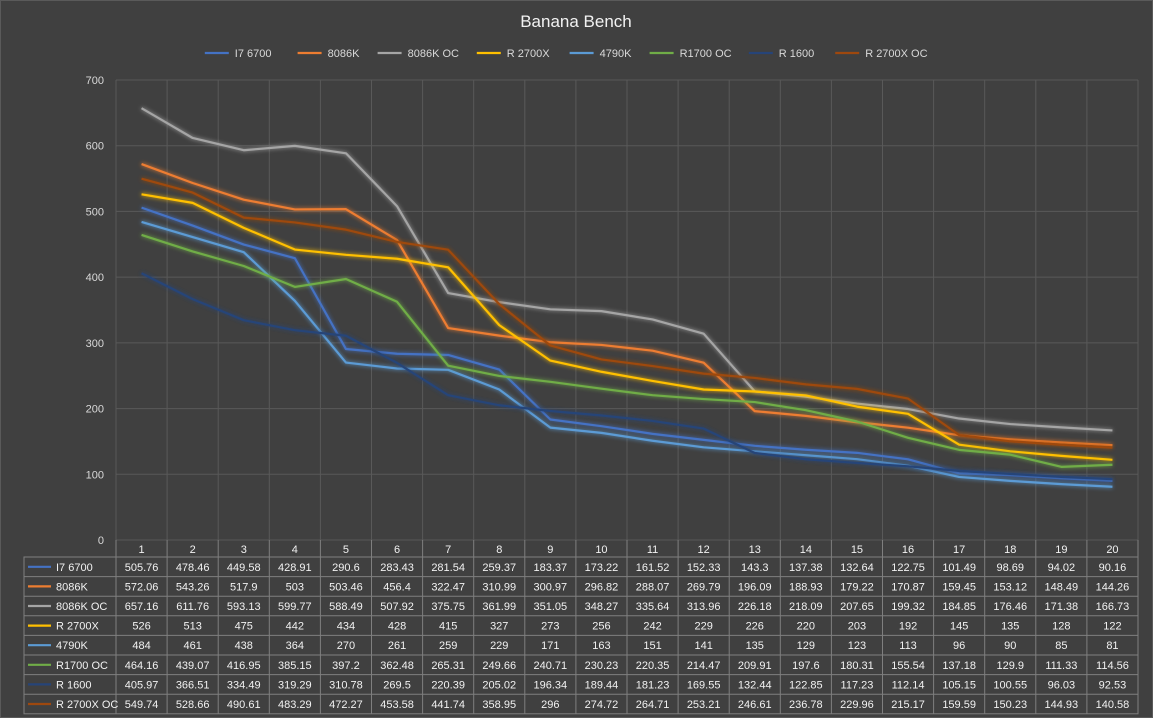 This screenshot has height=718, width=1153. What do you see at coordinates (397, 568) in the screenshot?
I see `table-cell: 283.43` at bounding box center [397, 568].